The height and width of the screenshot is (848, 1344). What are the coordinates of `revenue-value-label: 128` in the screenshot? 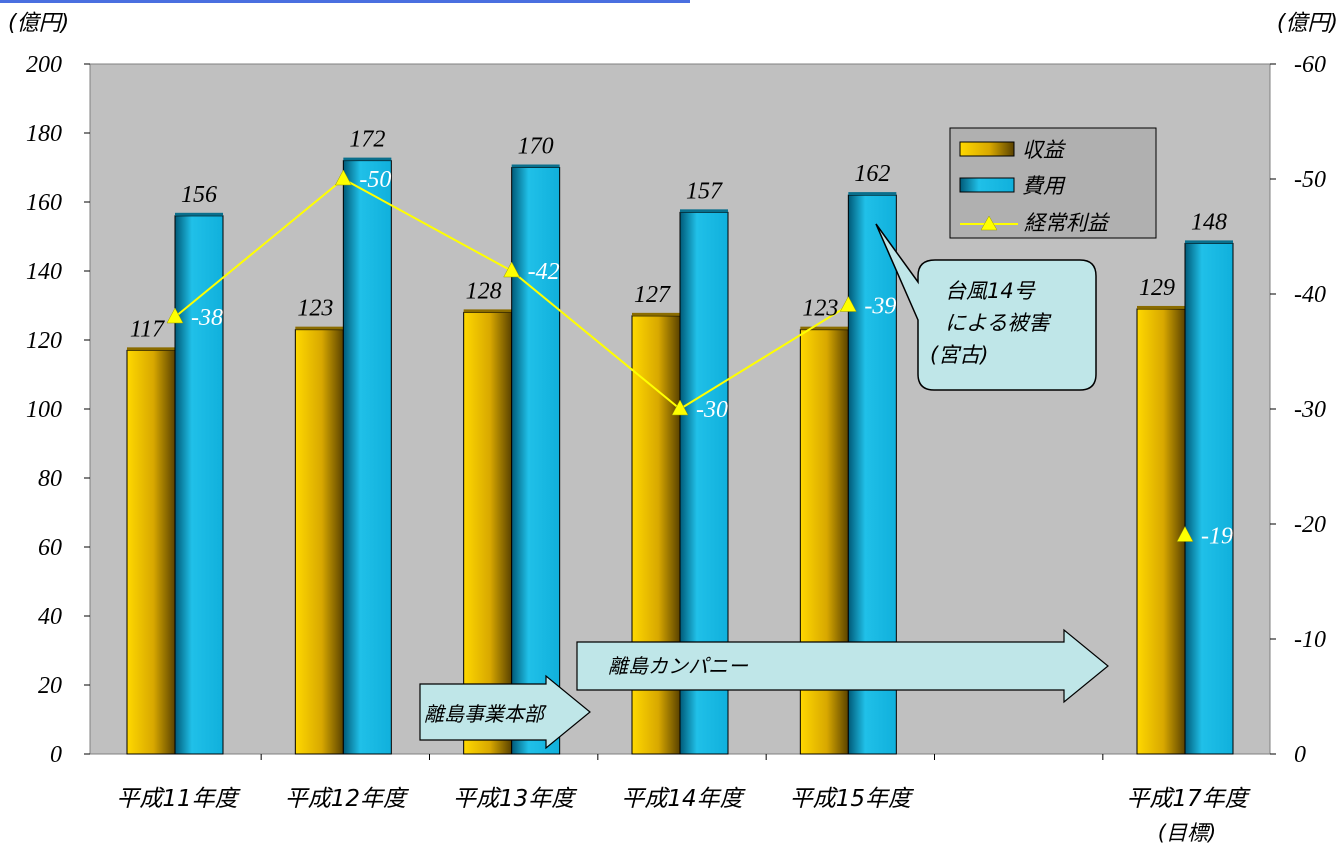 It's located at (484, 291).